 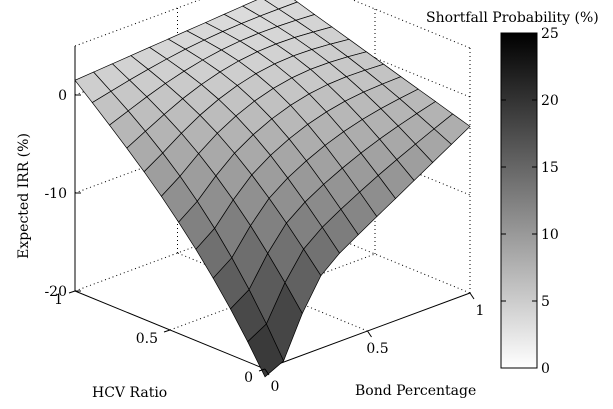 I want to click on x-axis-label: Bond Percentage, so click(x=415, y=391).